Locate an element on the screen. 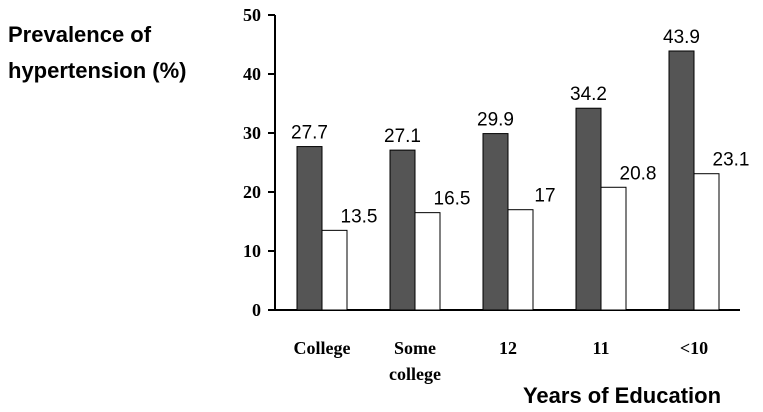 This screenshot has width=763, height=412. data-label: 20.8 is located at coordinates (638, 173).